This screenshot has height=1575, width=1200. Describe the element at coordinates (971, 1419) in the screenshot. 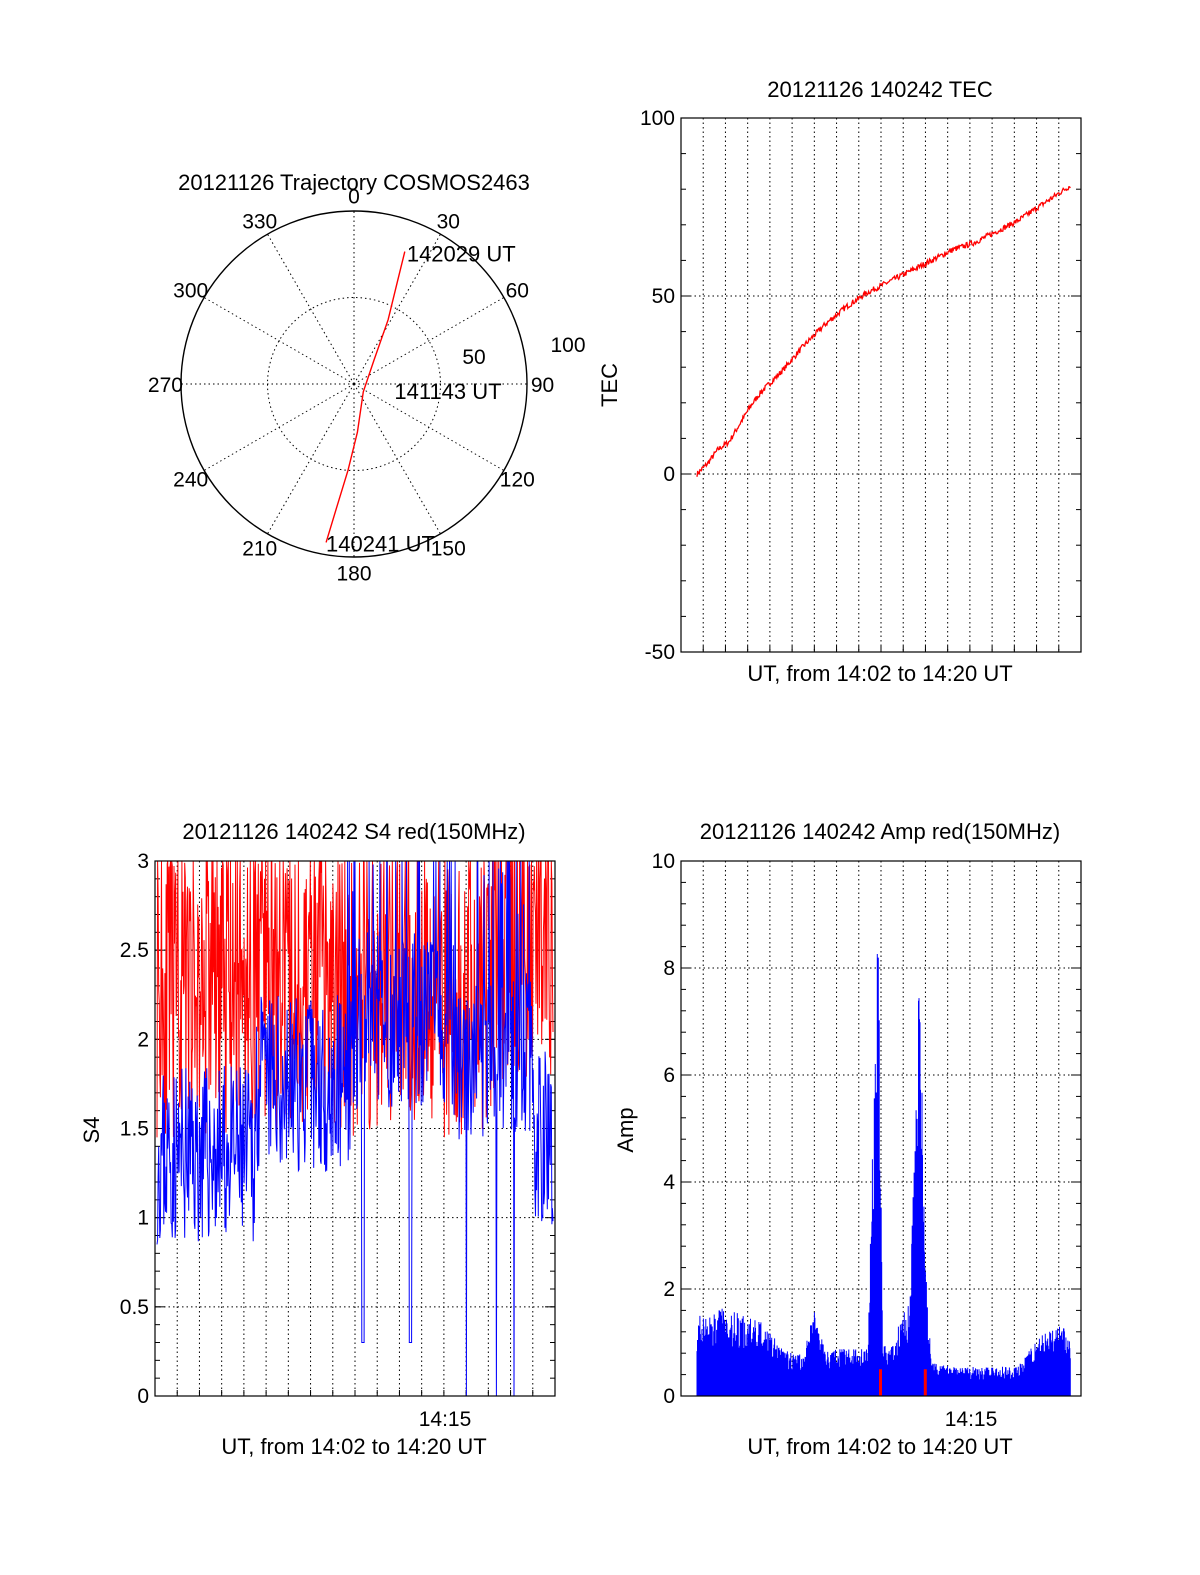

I see `amp-x-tick-1415: 14:15` at that location.